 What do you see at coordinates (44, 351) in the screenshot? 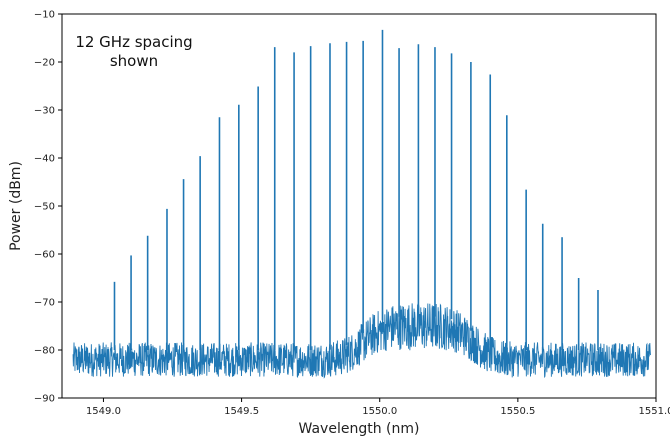
I see `y-tick-label: −80` at bounding box center [44, 351].